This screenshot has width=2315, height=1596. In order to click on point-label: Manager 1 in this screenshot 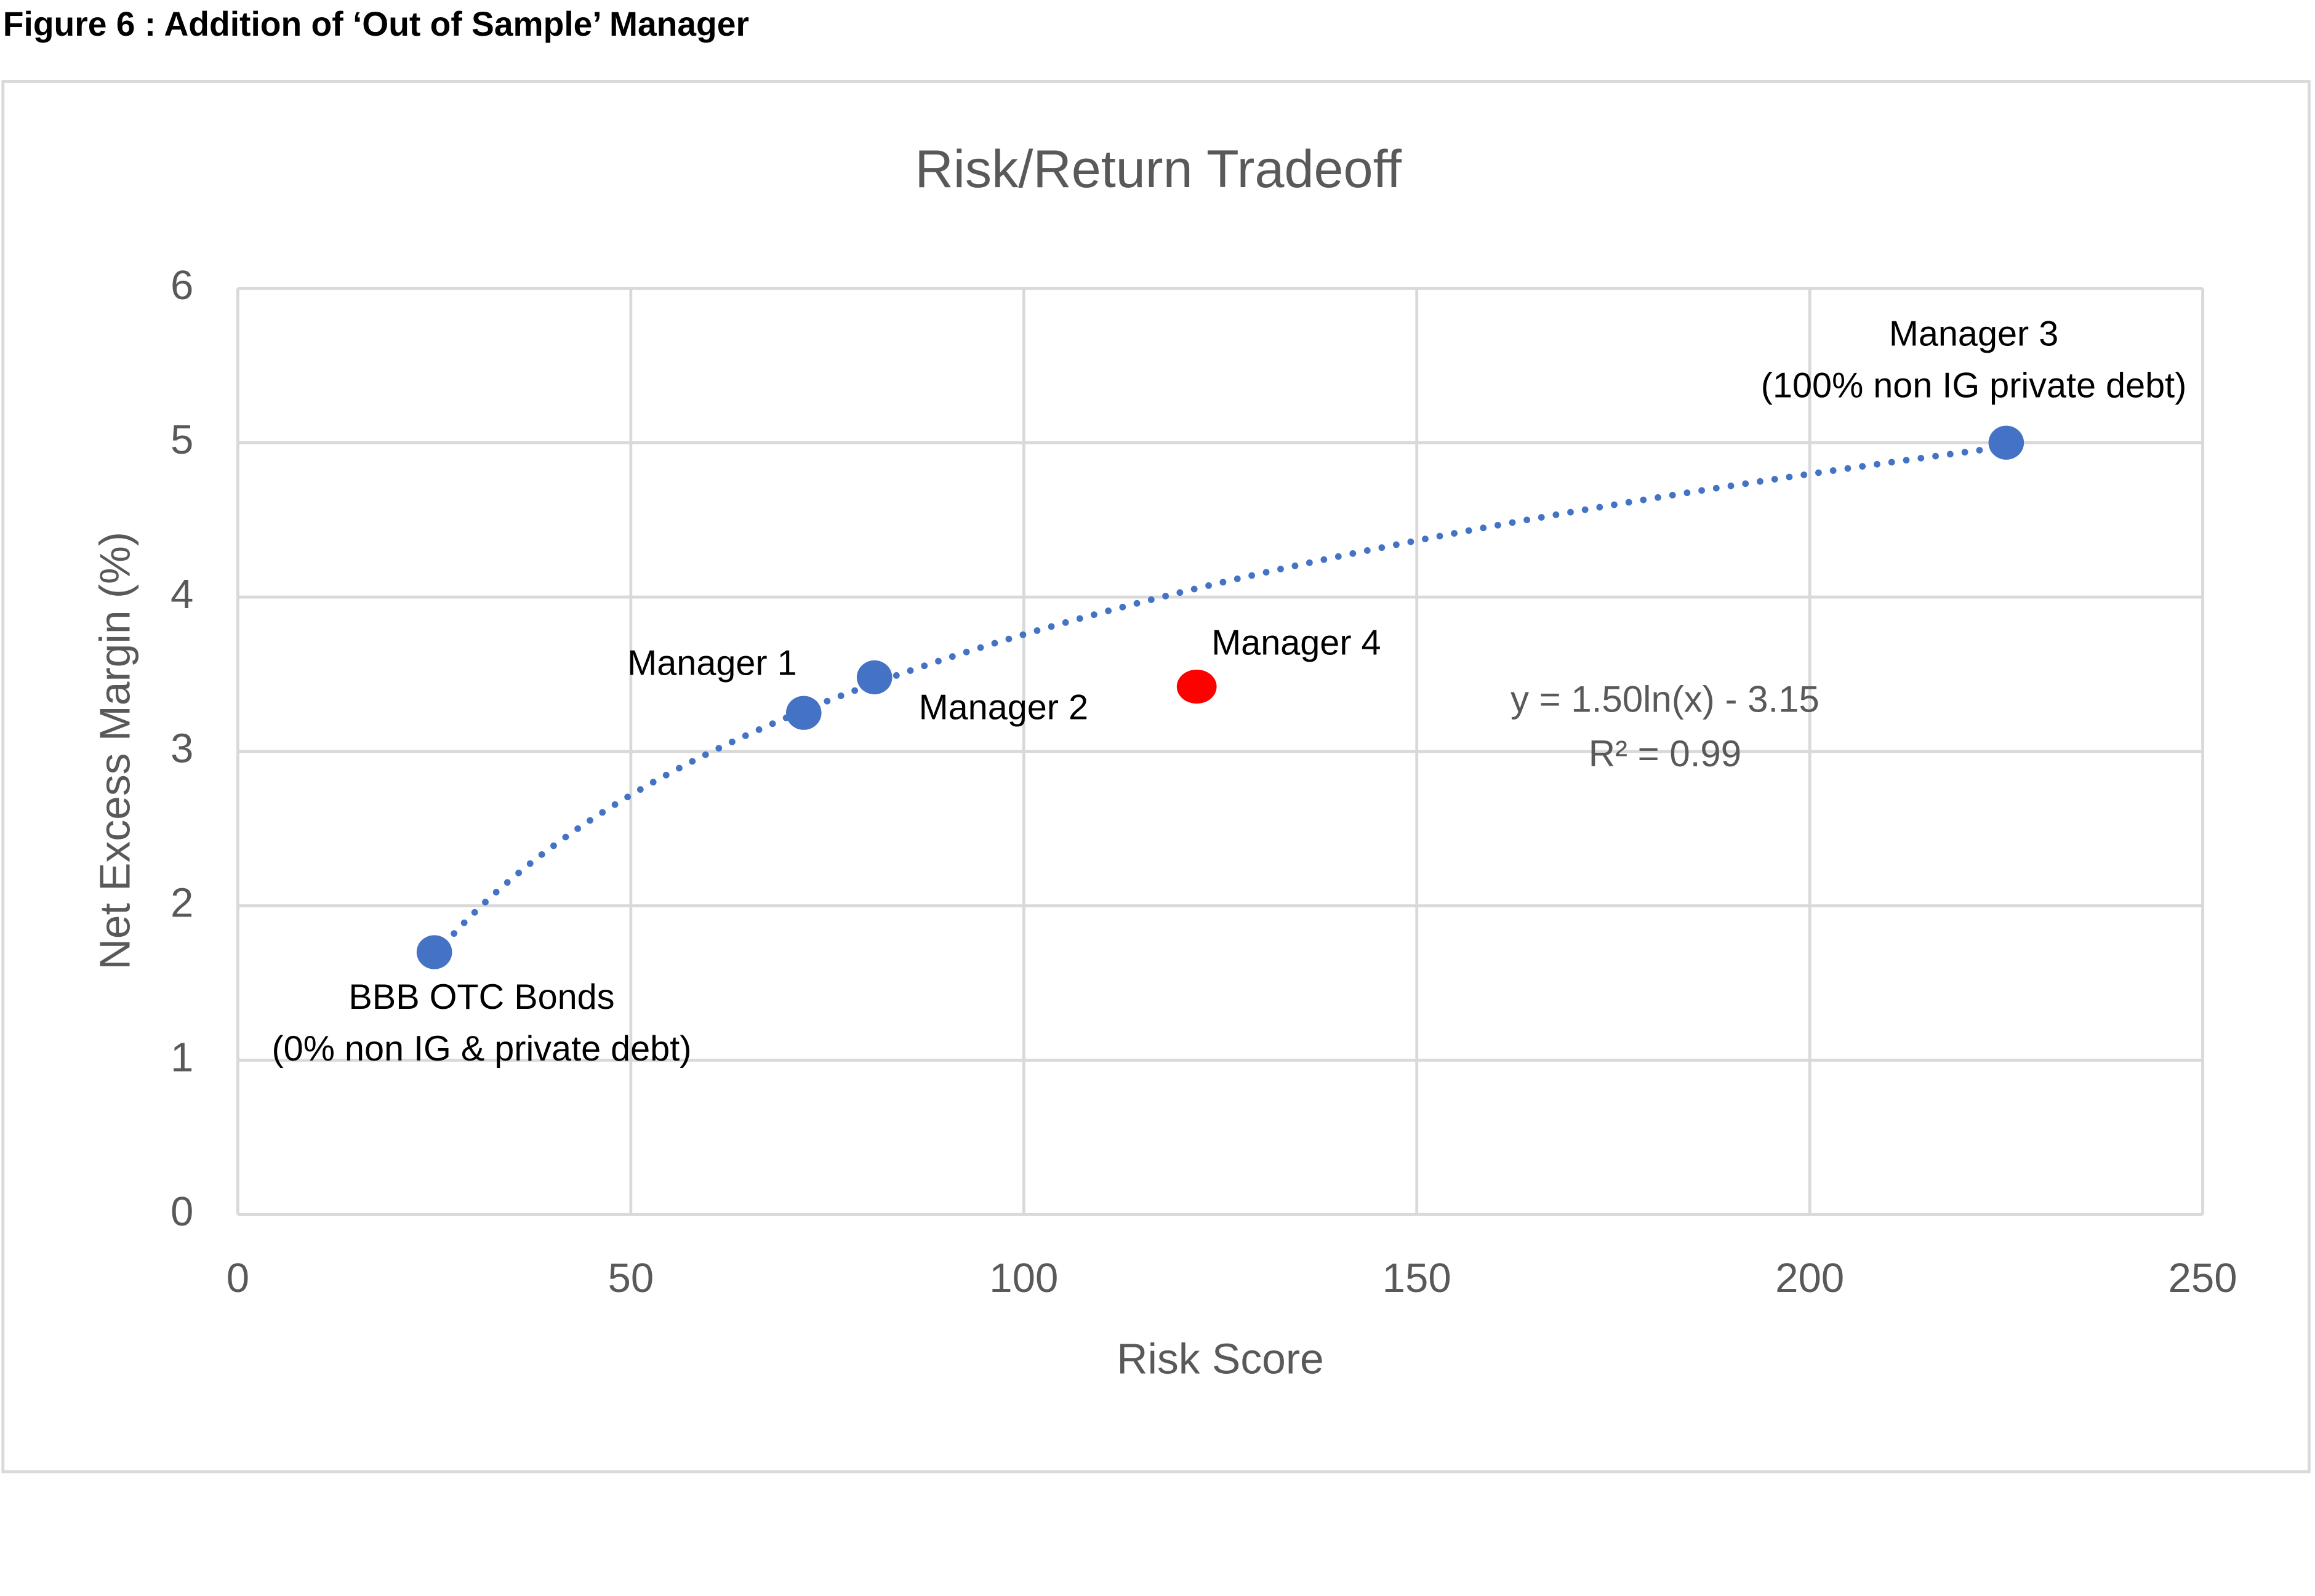, I will do `click(711, 663)`.